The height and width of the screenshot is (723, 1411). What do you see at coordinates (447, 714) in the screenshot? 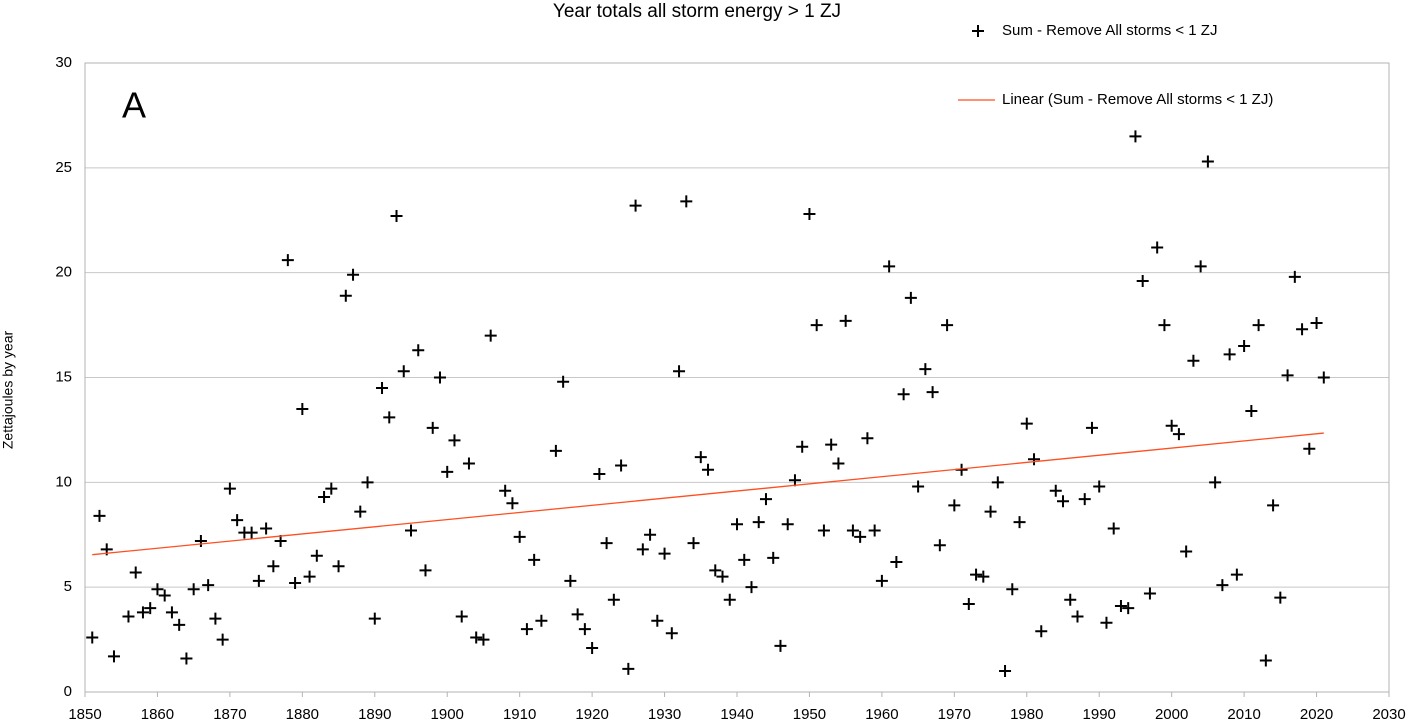
I see `x-tick-label: 1900` at bounding box center [447, 714].